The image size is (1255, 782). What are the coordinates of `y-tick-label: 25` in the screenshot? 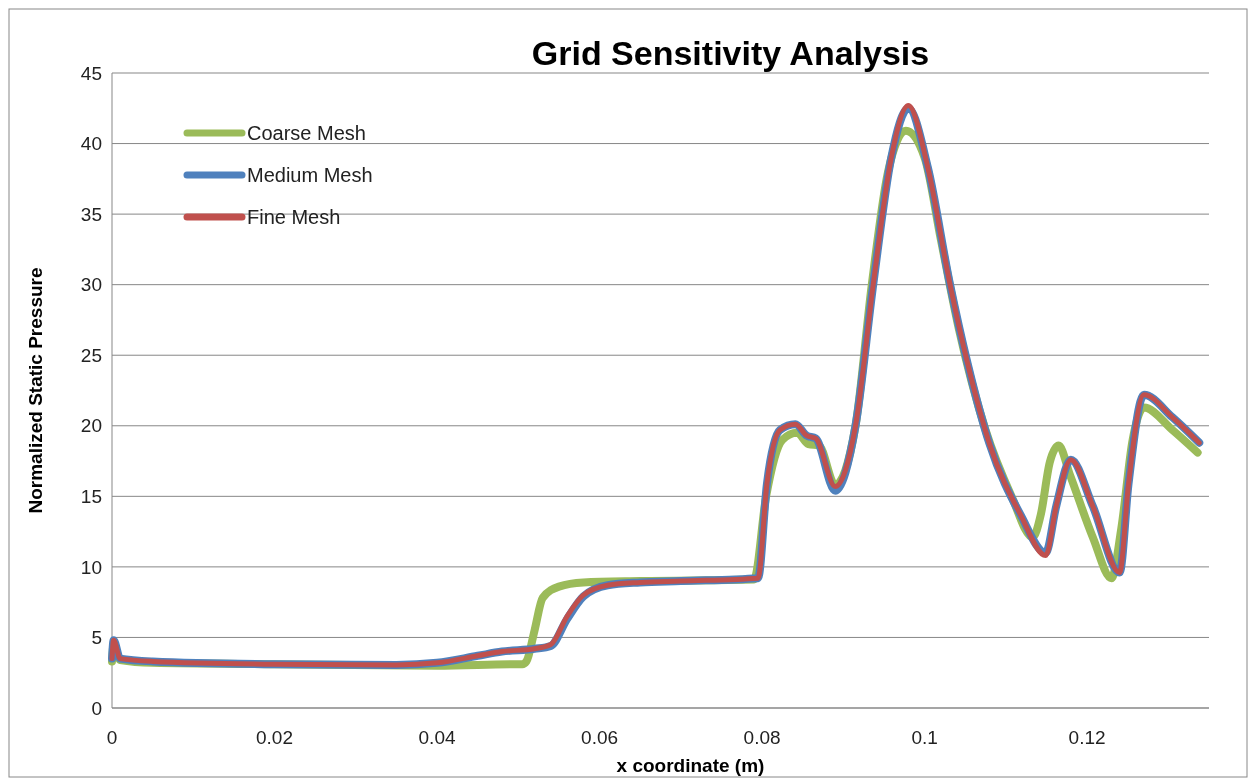 It's located at (91, 355).